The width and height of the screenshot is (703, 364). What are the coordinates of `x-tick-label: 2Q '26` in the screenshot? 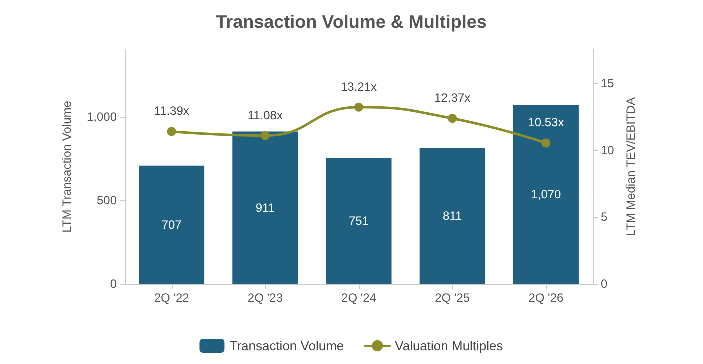 It's located at (546, 298).